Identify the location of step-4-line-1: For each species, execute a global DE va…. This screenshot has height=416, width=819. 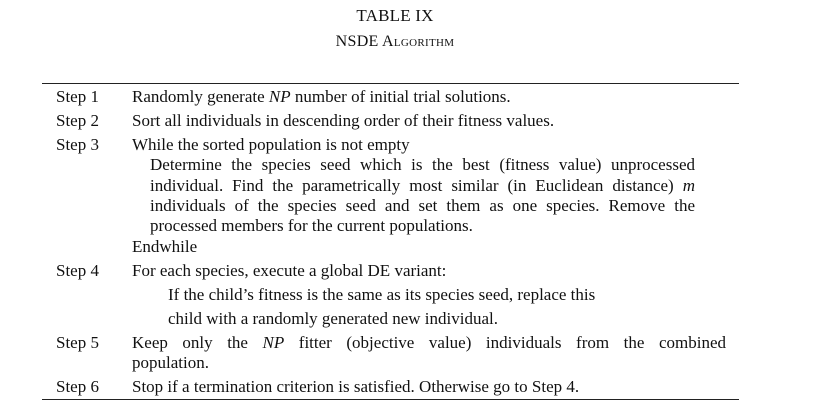
(289, 270).